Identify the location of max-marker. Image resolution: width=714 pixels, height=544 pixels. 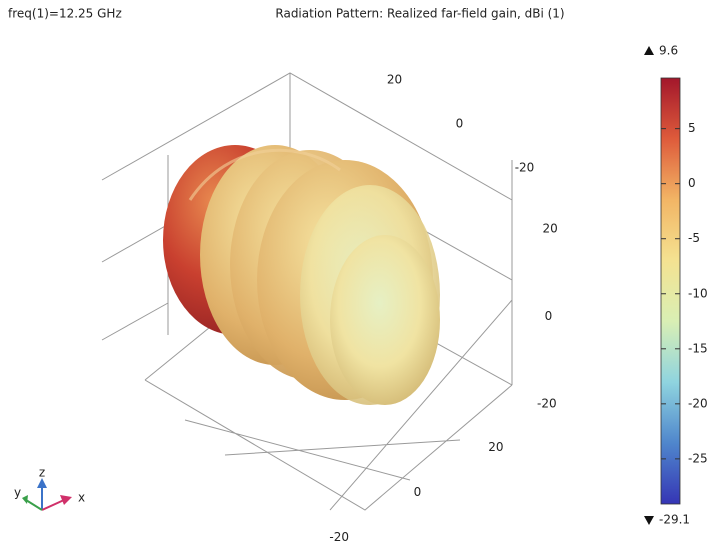
(649, 50).